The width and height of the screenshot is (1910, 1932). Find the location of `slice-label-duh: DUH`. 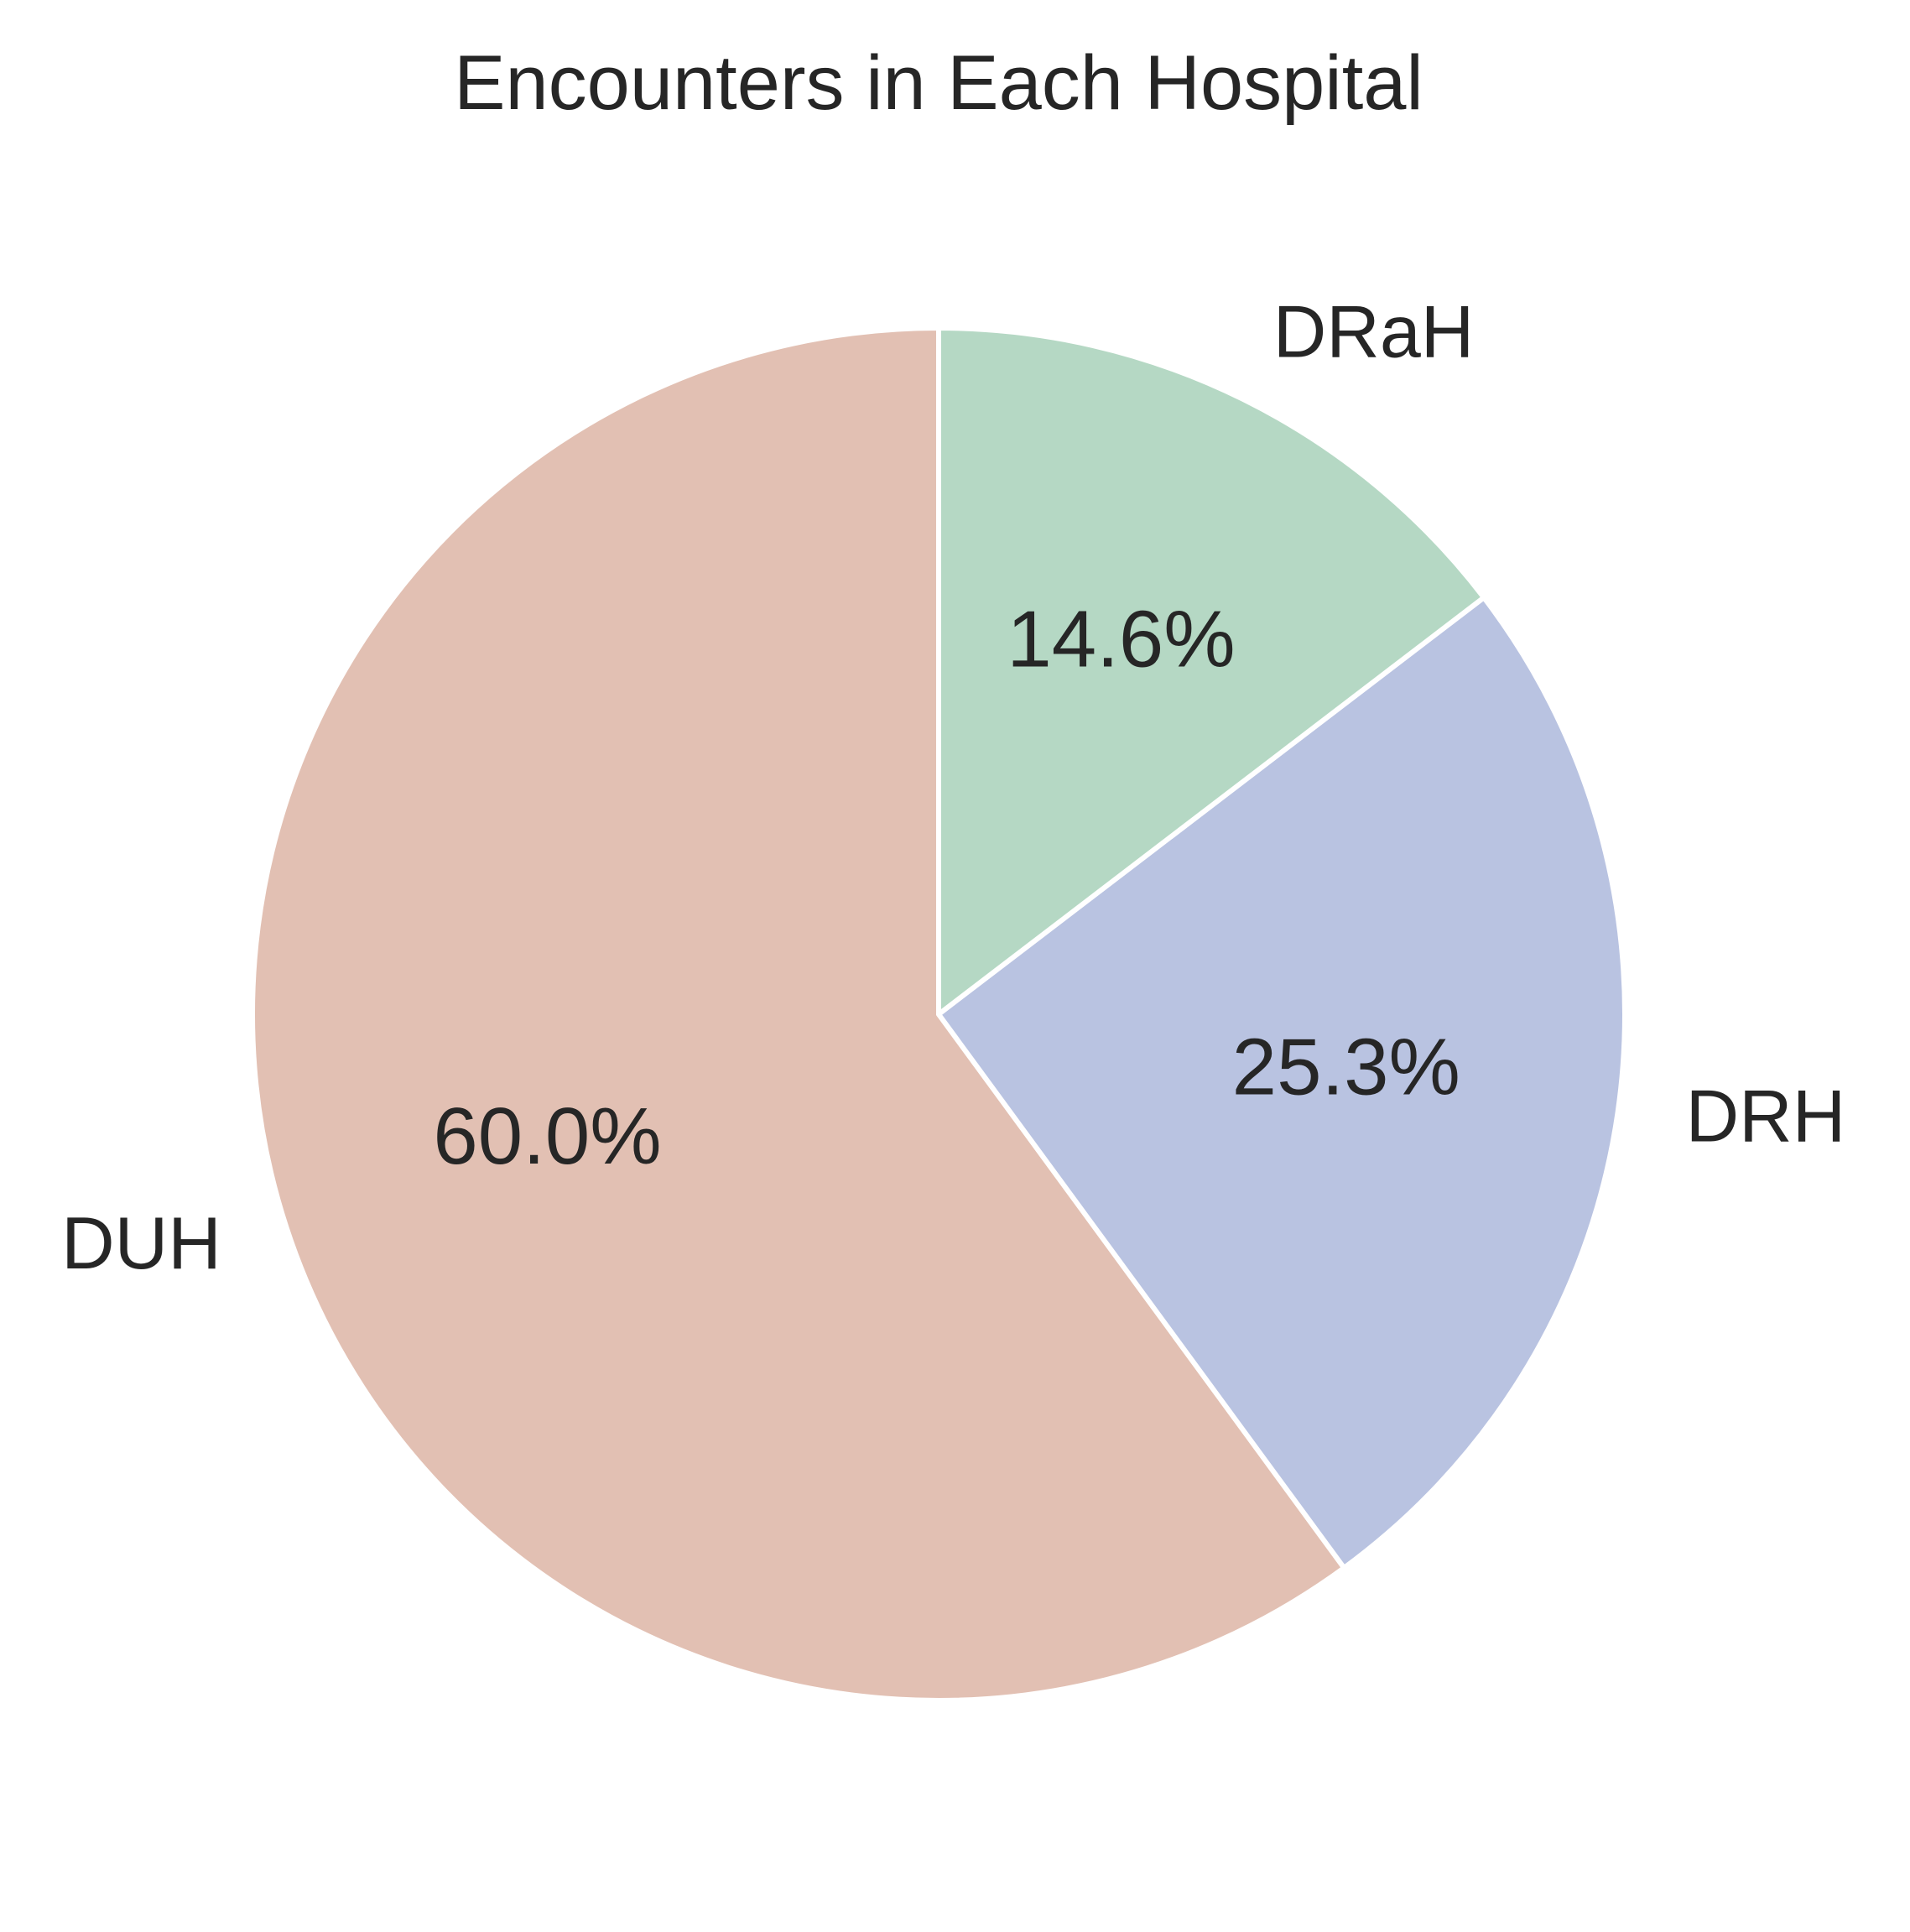

slice-label-duh: DUH is located at coordinates (141, 1242).